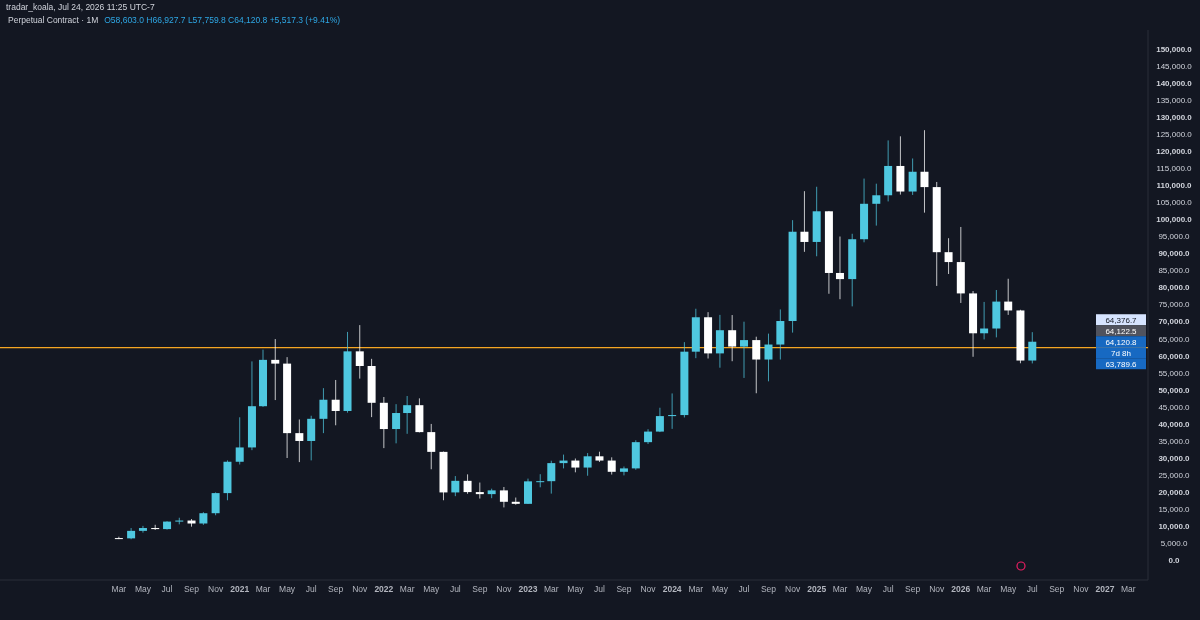  I want to click on y-tick-label: 35,000.0, so click(1174, 441).